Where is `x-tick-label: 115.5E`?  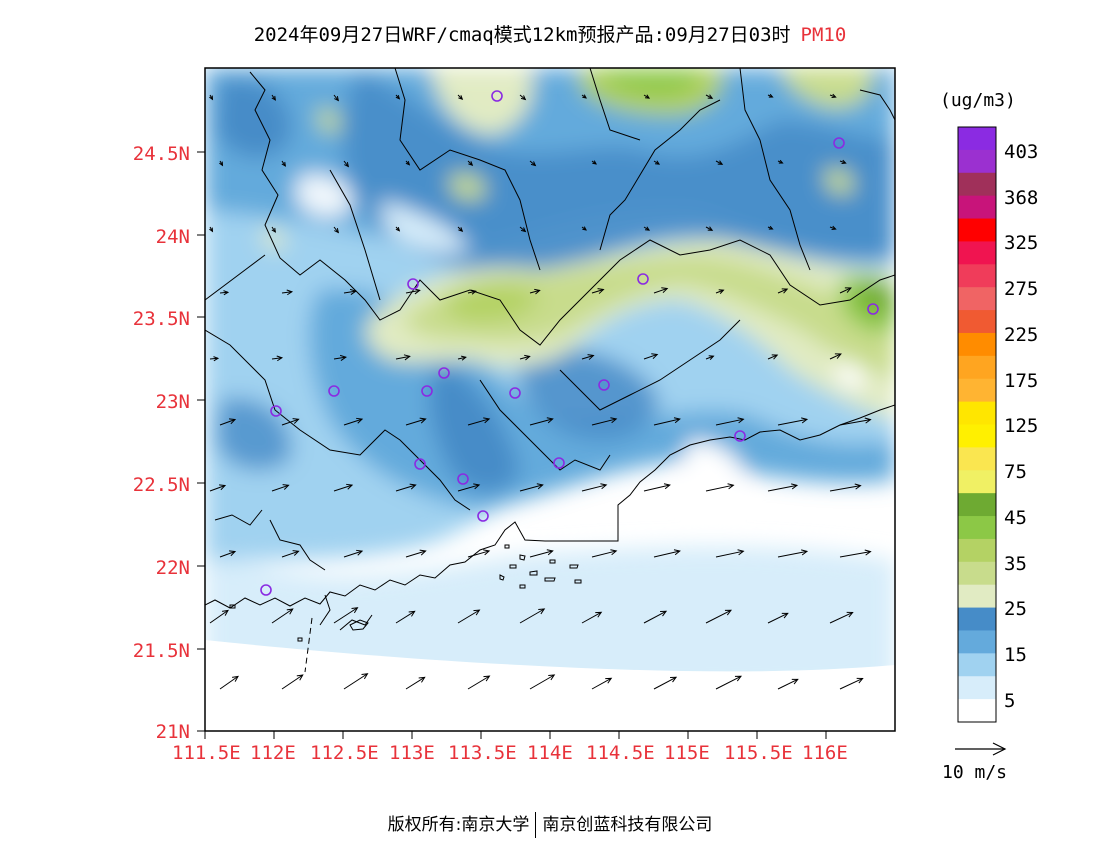 x-tick-label: 115.5E is located at coordinates (758, 753).